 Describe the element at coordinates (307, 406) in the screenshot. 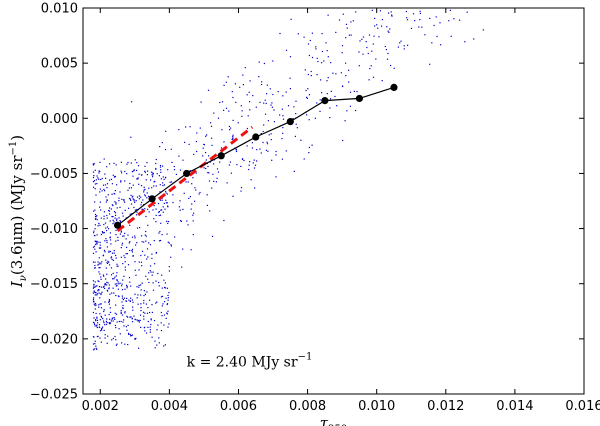

I see `x-tick-label: 0.008` at that location.